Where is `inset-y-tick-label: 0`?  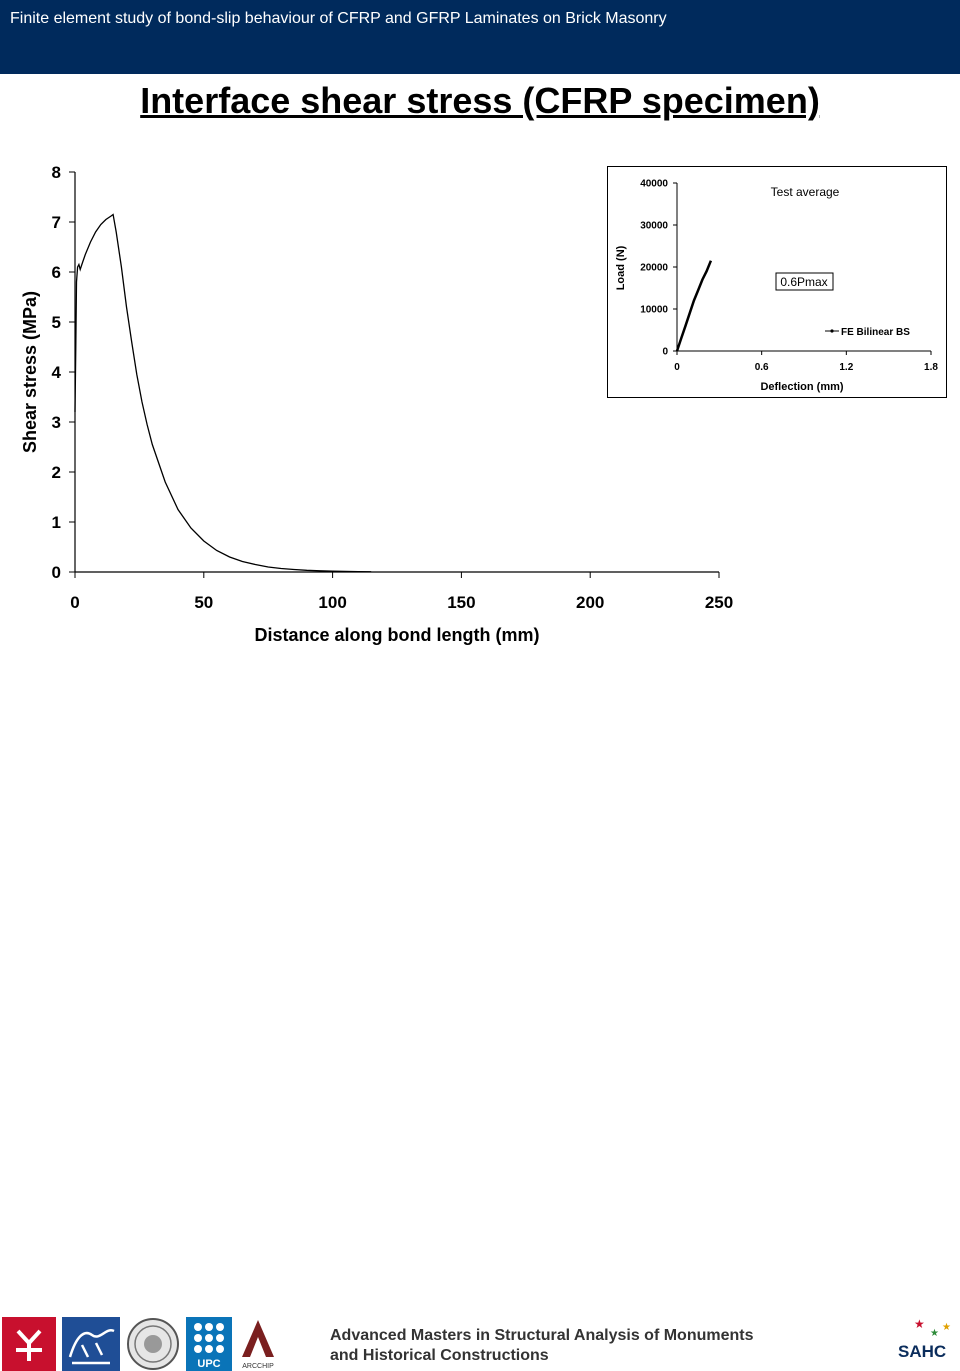 inset-y-tick-label: 0 is located at coordinates (665, 352).